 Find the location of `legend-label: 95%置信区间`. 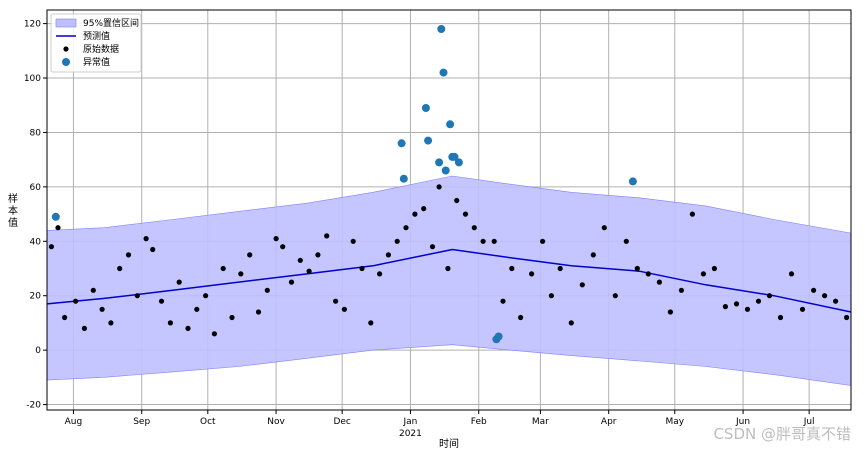

legend-label: 95%置信区间 is located at coordinates (111, 23).